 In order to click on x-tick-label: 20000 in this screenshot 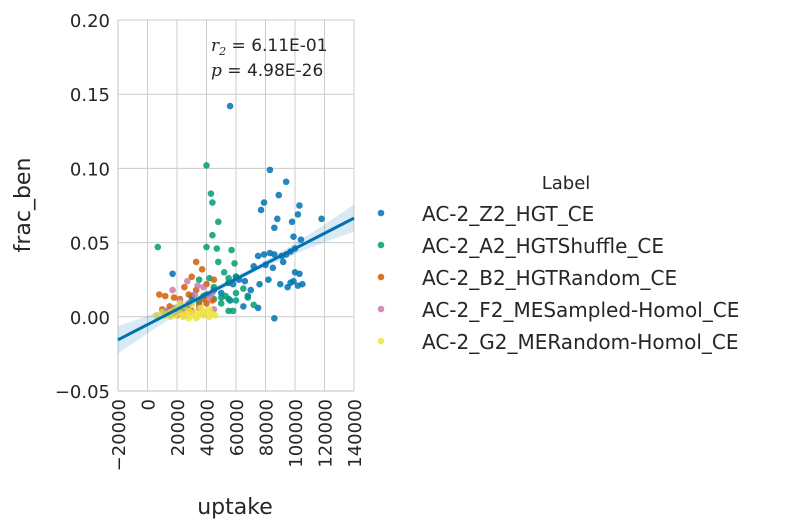, I will do `click(178, 427)`.